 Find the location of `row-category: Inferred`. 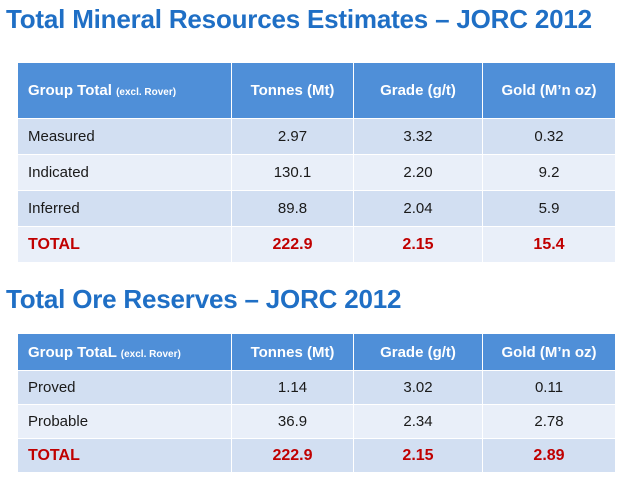

row-category: Inferred is located at coordinates (124, 208).